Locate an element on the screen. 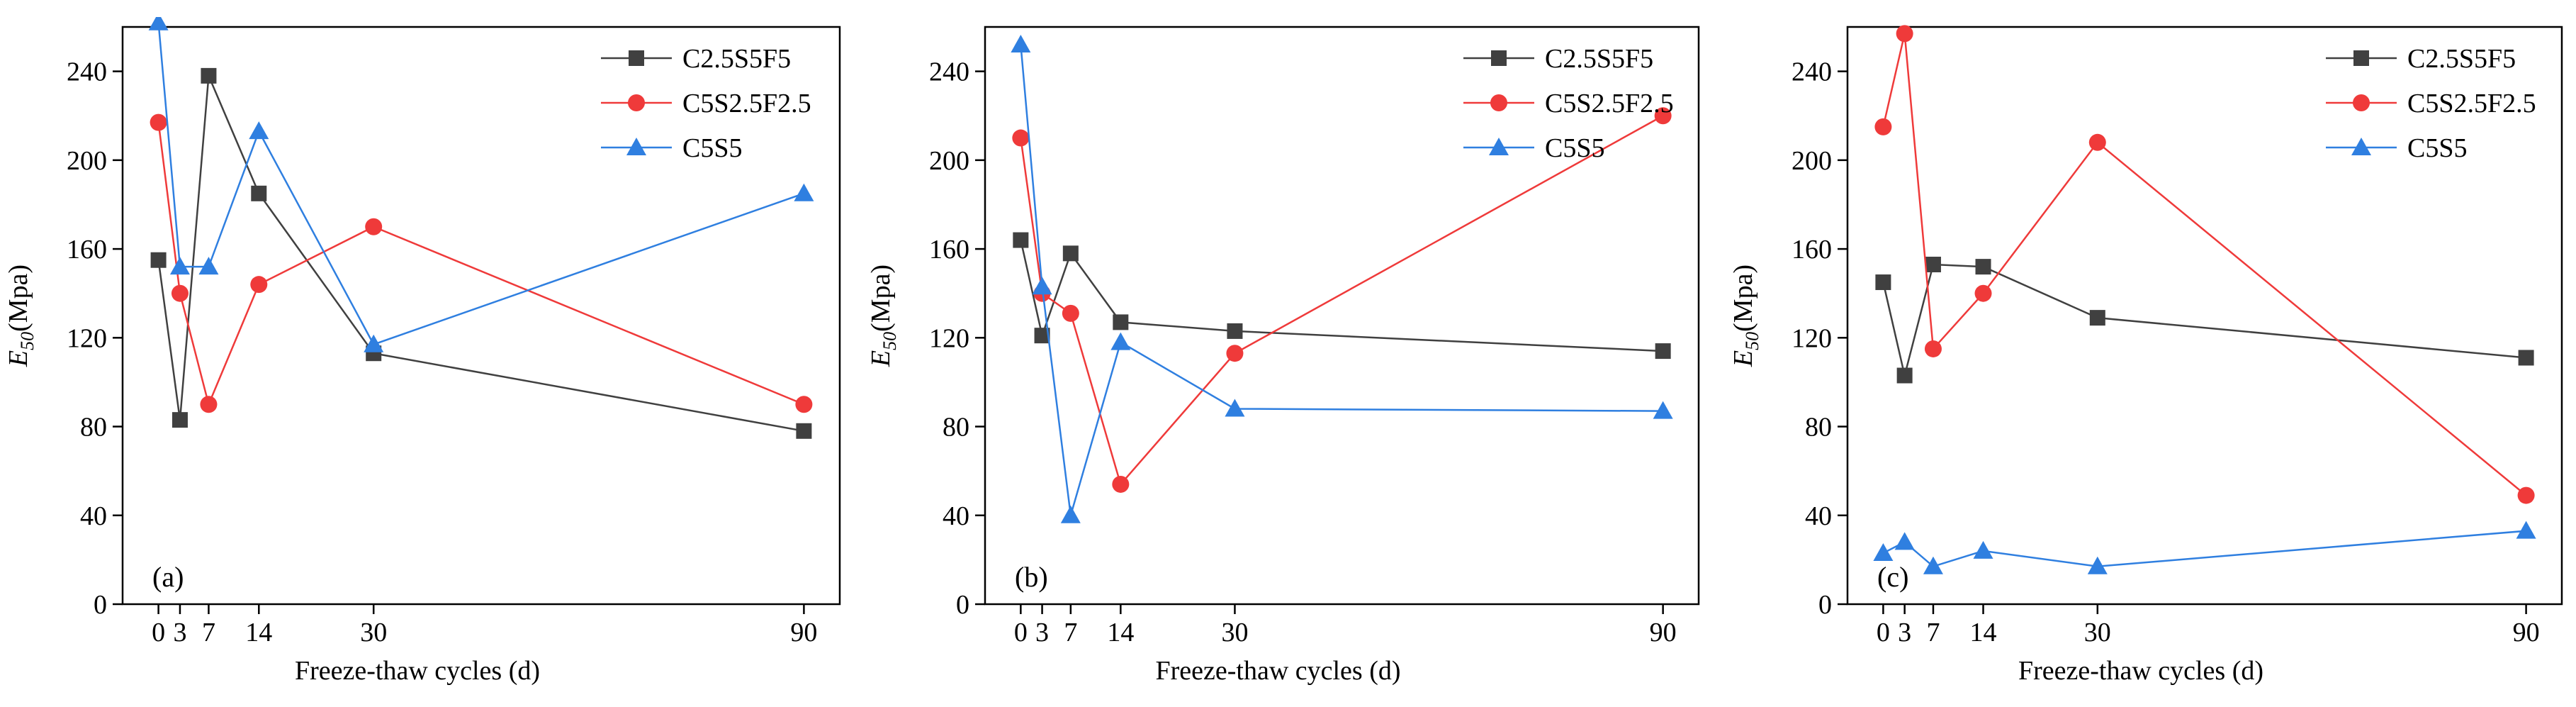 Image resolution: width=2576 pixels, height=707 pixels. series-C5S5 is located at coordinates (481, 184).